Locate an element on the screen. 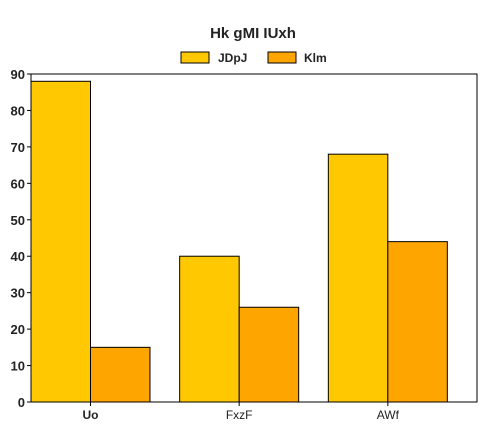 This screenshot has width=488, height=432. bar-jdpj-awf is located at coordinates (358, 278).